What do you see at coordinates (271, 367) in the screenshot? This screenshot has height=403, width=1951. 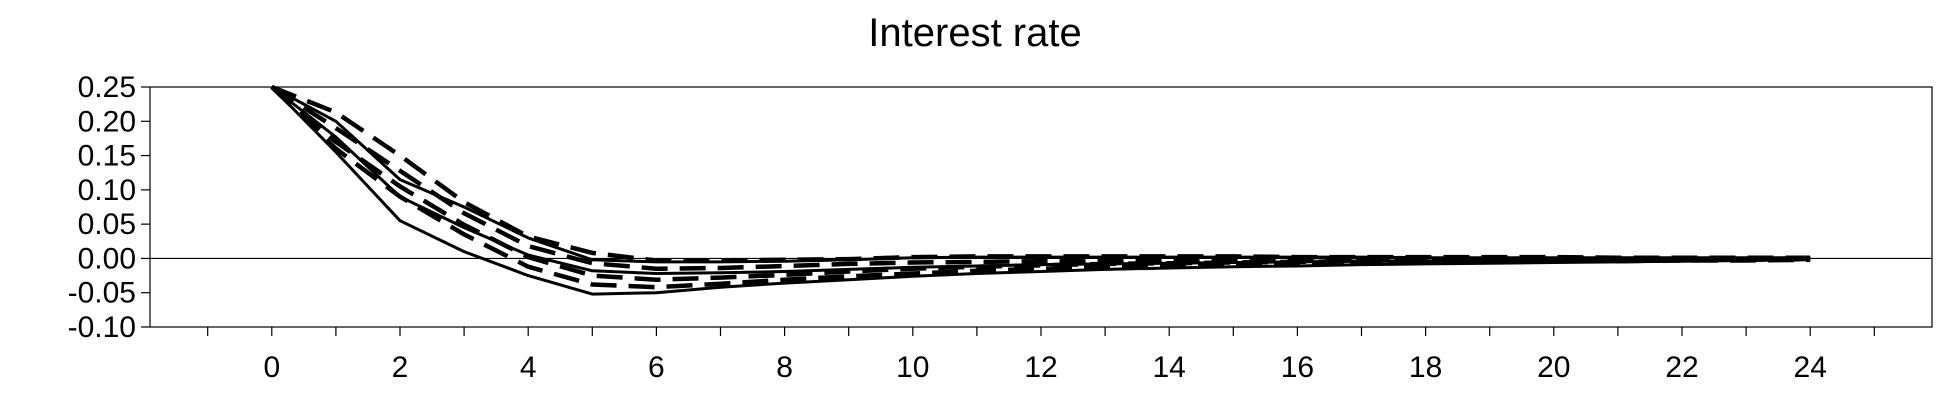 I see `x-tick-label: 0` at bounding box center [271, 367].